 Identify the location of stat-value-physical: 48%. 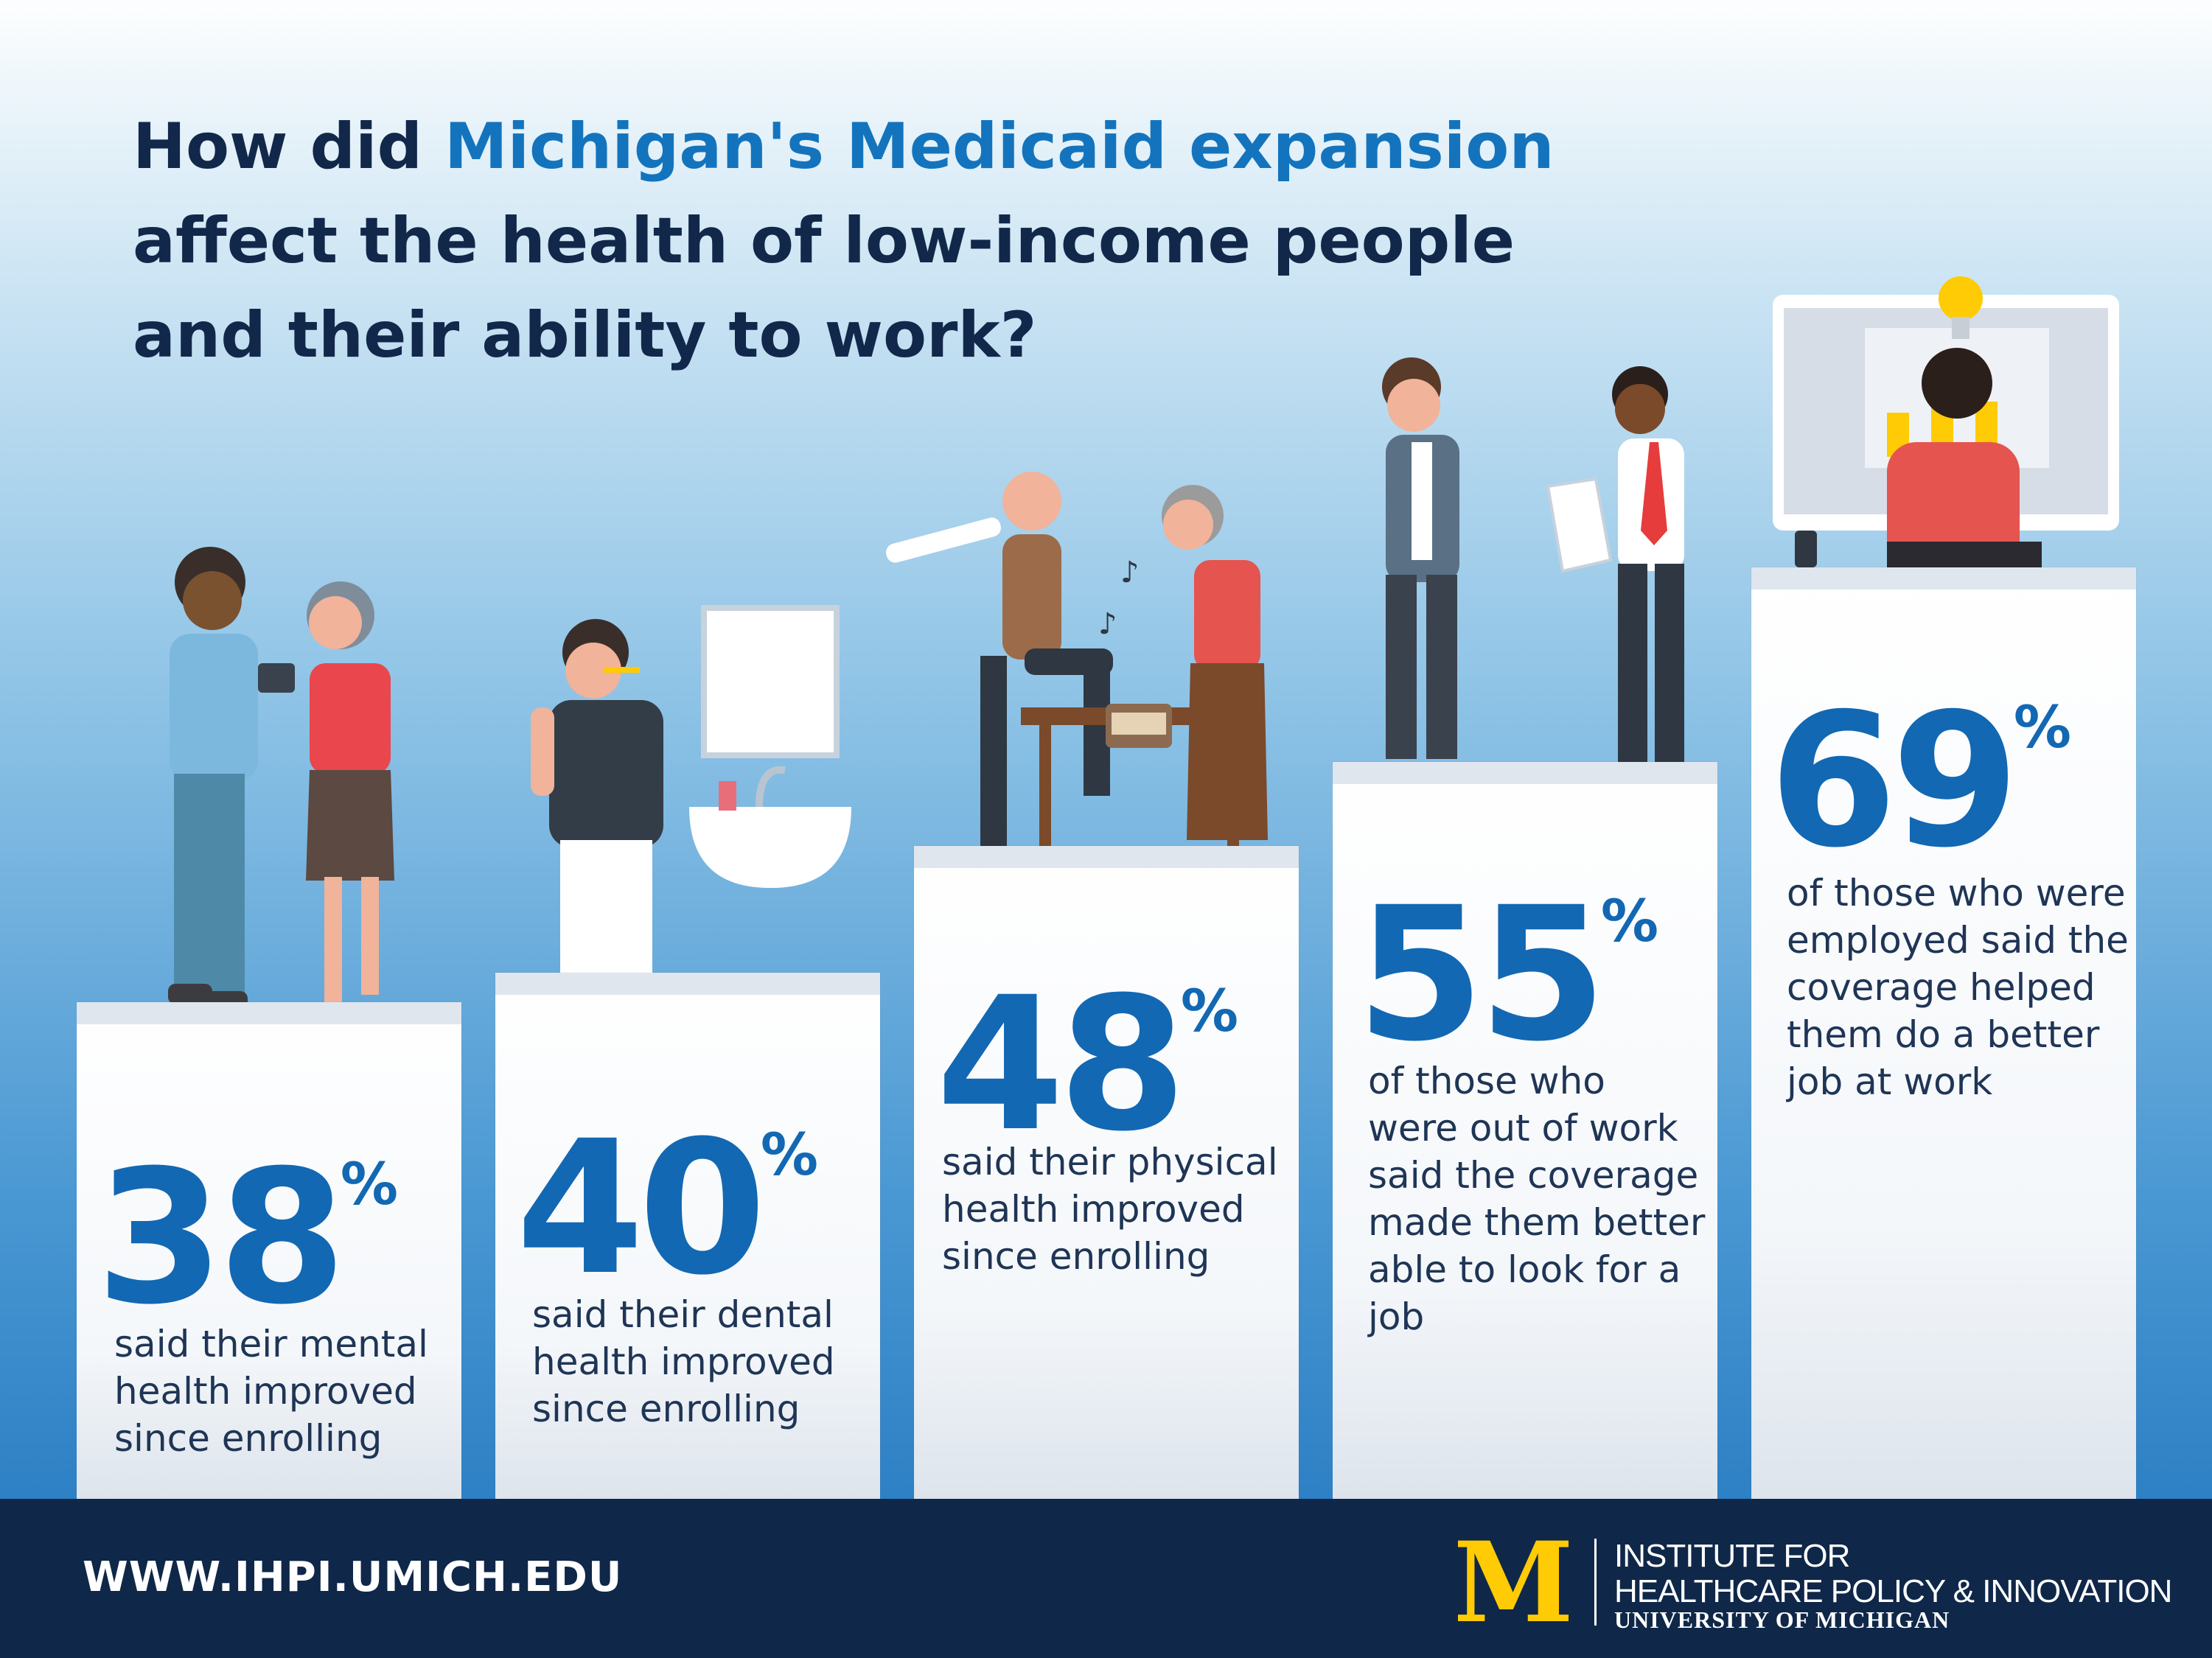
(1087, 1065).